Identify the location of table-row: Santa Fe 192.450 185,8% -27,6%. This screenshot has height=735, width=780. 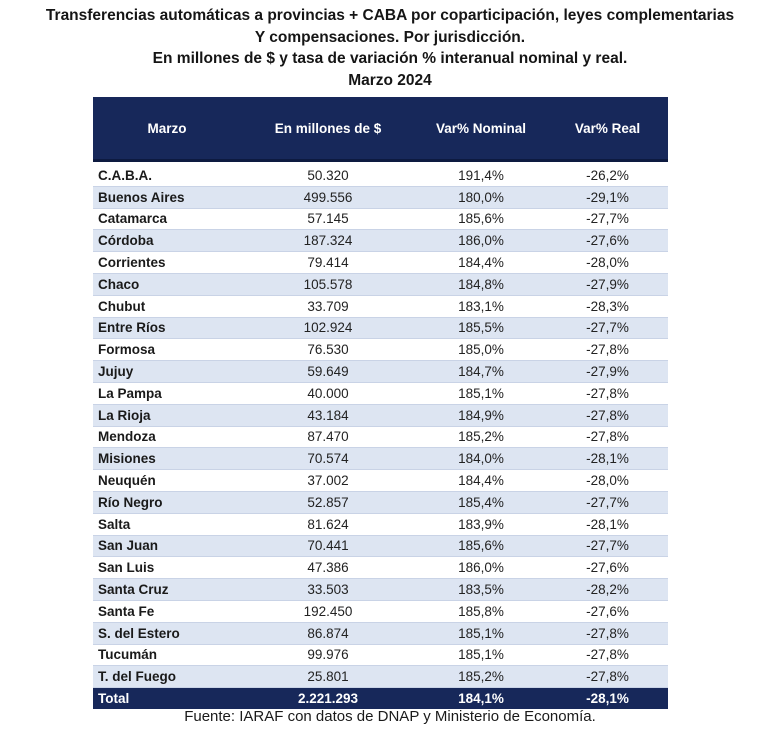
(380, 611).